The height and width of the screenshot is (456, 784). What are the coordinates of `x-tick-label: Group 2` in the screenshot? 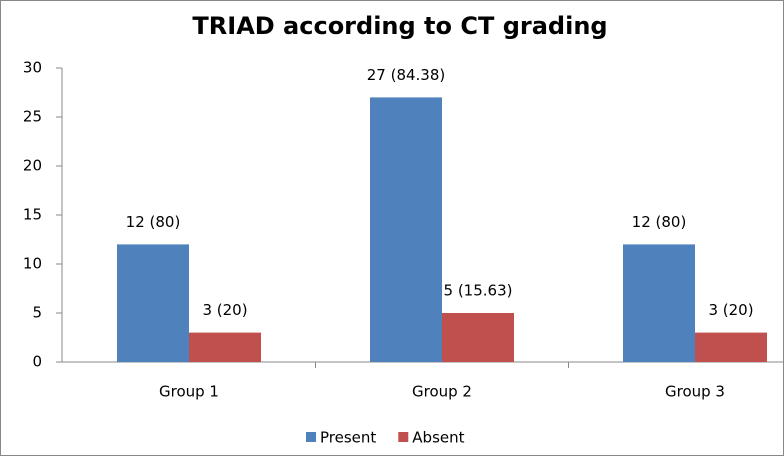 It's located at (442, 392).